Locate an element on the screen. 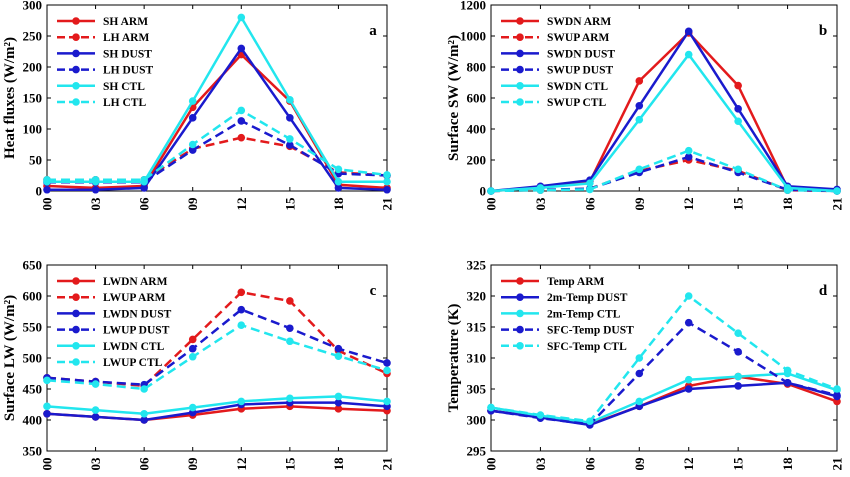 Image resolution: width=850 pixels, height=477 pixels. legend-entry: LWDN CTL is located at coordinates (134, 347).